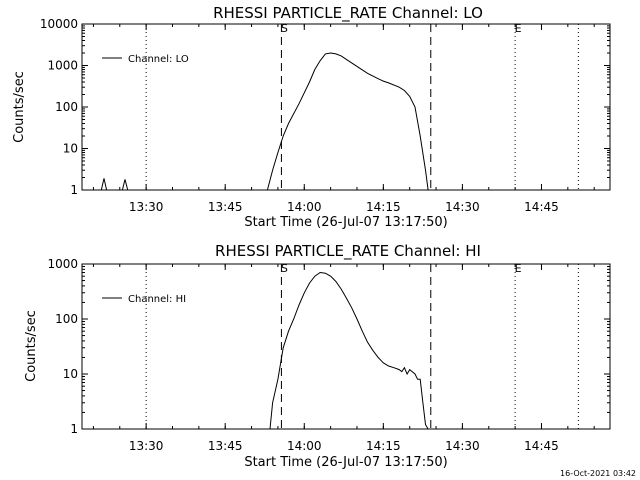 The width and height of the screenshot is (640, 480). What do you see at coordinates (31, 346) in the screenshot?
I see `hi-y-axis-label: Counts/sec` at bounding box center [31, 346].